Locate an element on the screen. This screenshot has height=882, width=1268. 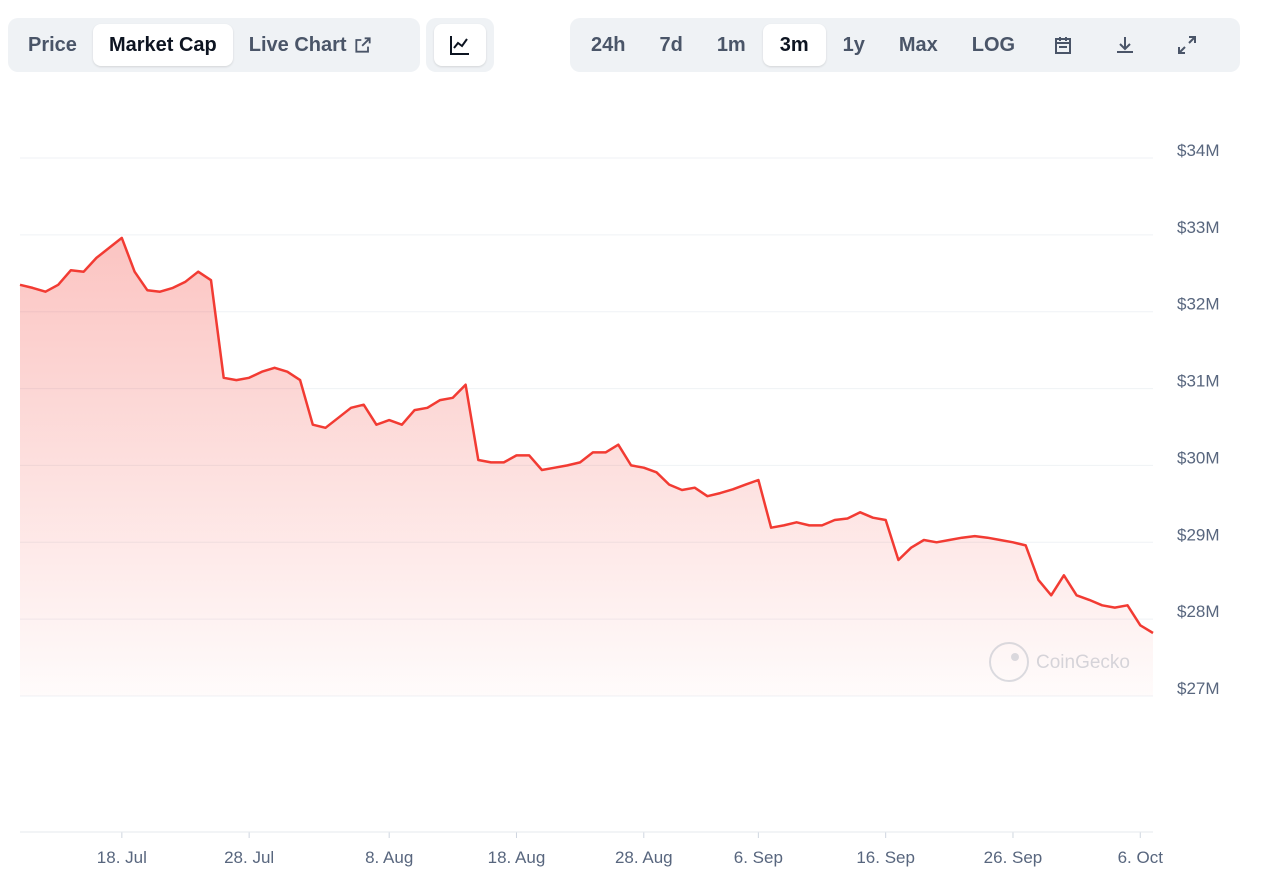
range-tabs: 24h 7d 1m 3m 1y Max LOG is located at coordinates (905, 45).